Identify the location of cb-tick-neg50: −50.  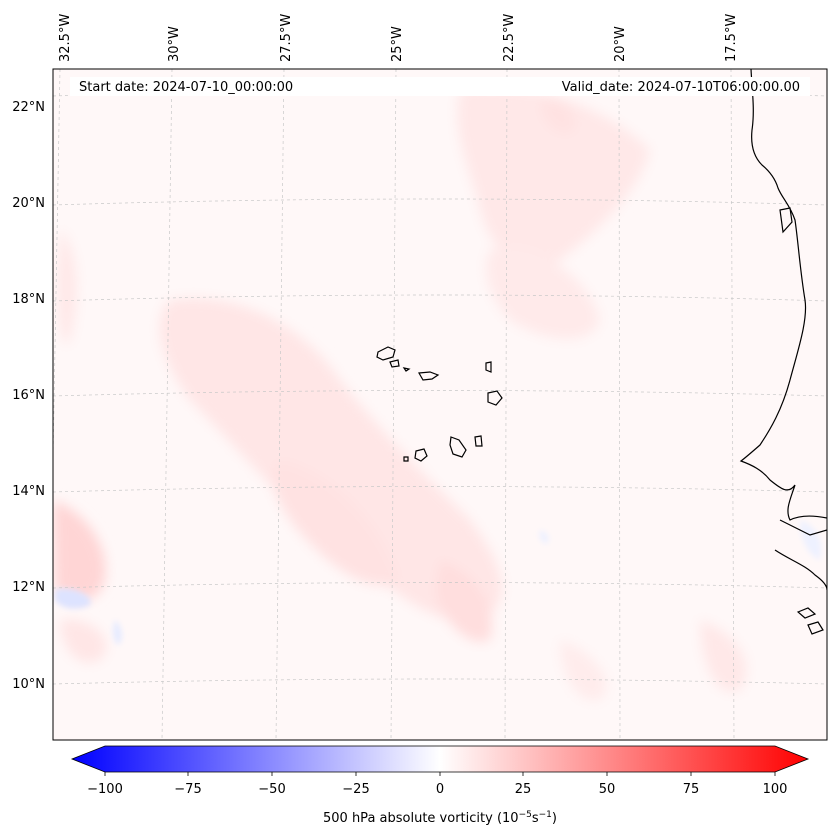
(271, 789).